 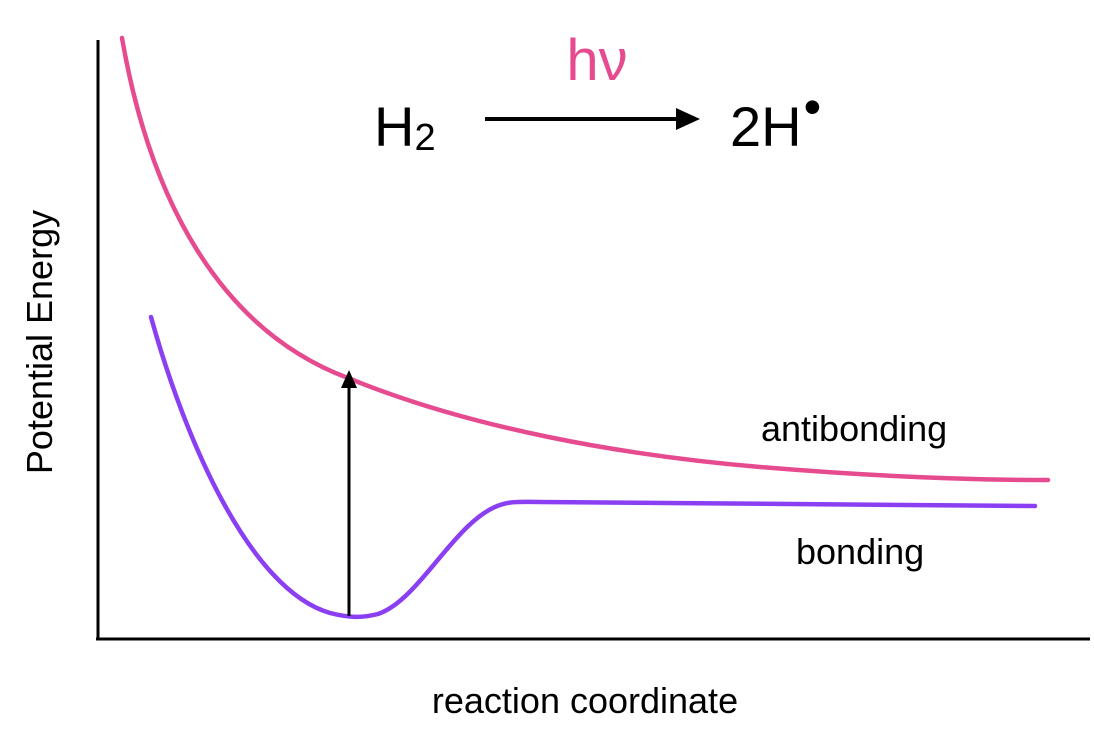 I want to click on reactant-label: H2, so click(x=405, y=127).